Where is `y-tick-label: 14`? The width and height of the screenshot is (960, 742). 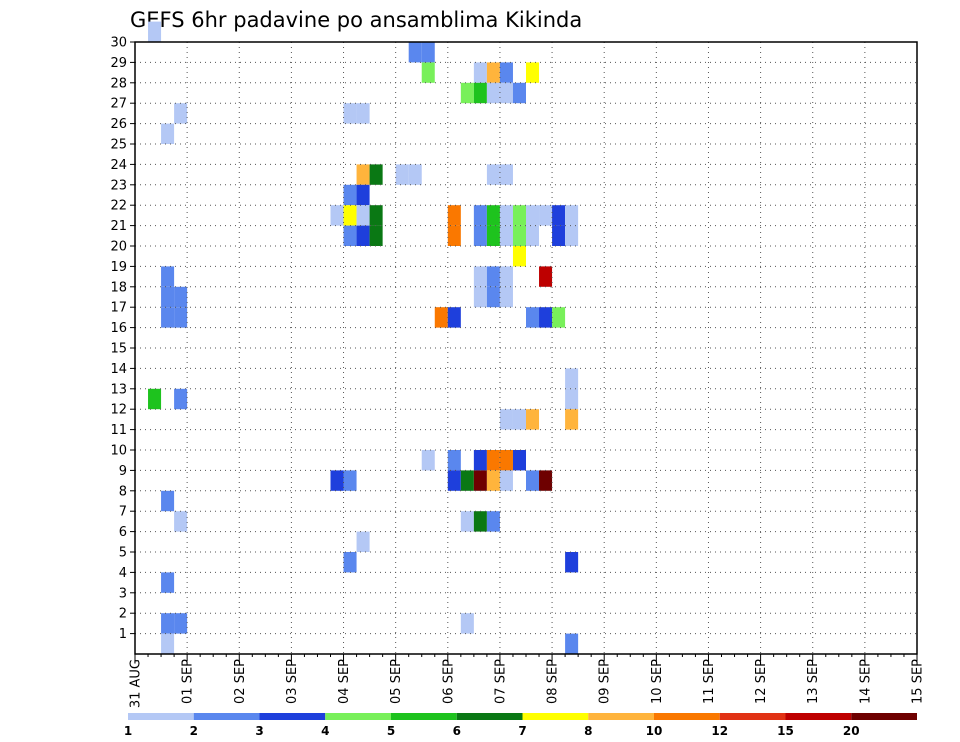
y-tick-label: 14 is located at coordinates (118, 369).